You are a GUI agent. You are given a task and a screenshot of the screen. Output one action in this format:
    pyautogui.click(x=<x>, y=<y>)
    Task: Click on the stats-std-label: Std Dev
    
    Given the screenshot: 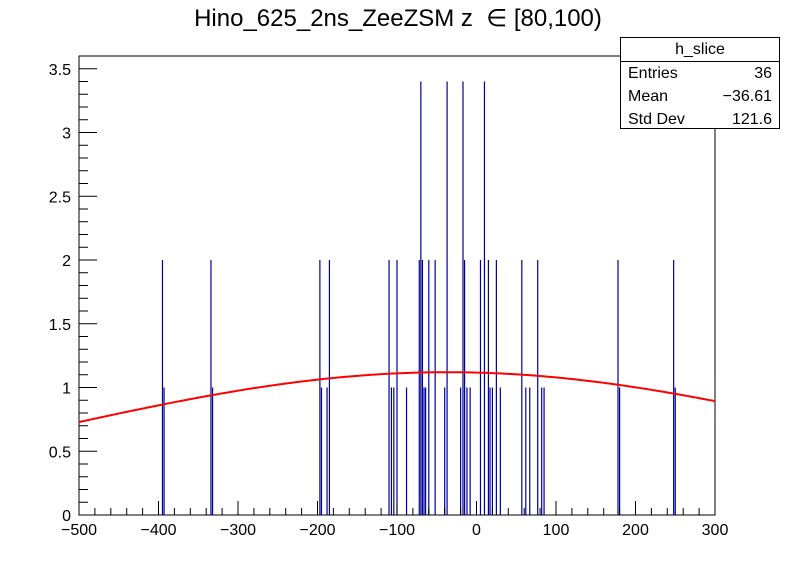 What is the action you would take?
    pyautogui.click(x=656, y=119)
    